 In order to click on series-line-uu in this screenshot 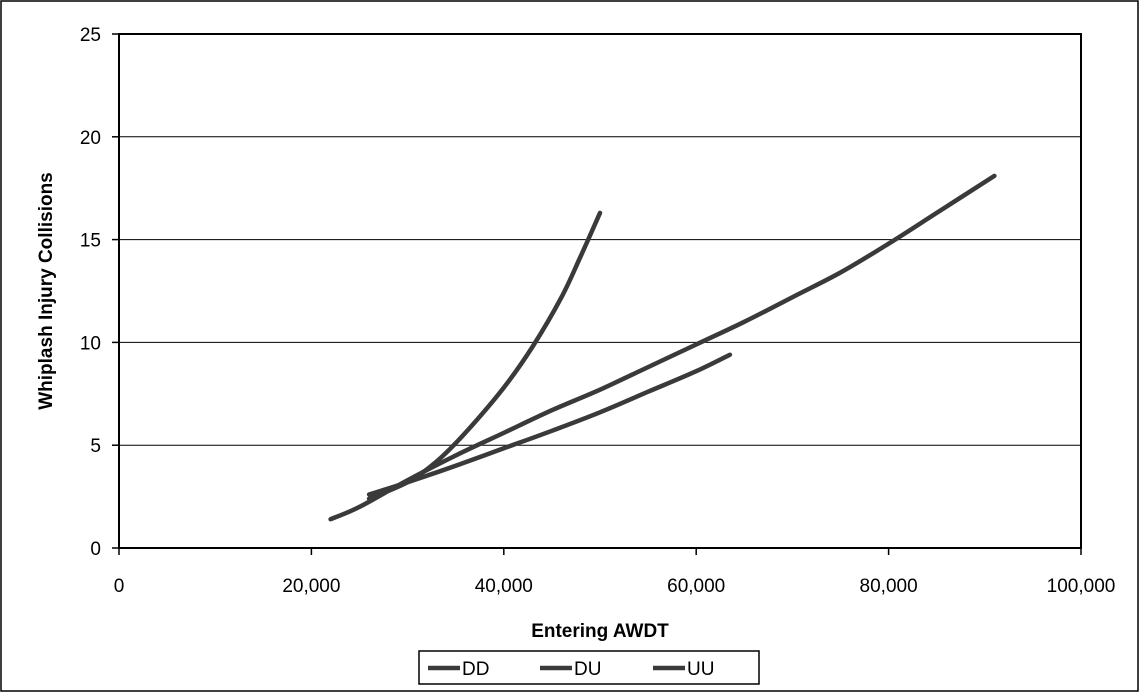, I will do `click(484, 355)`.